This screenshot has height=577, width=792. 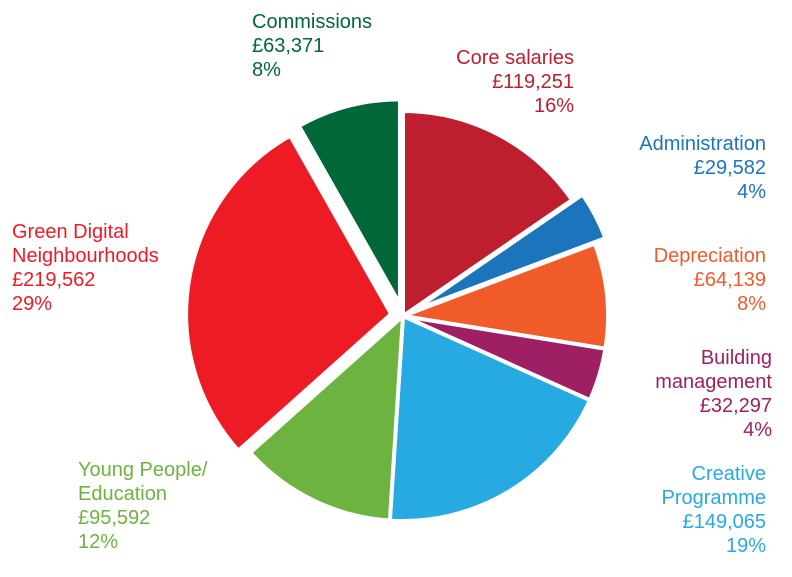 I want to click on label-value: £95,592, so click(x=114, y=518).